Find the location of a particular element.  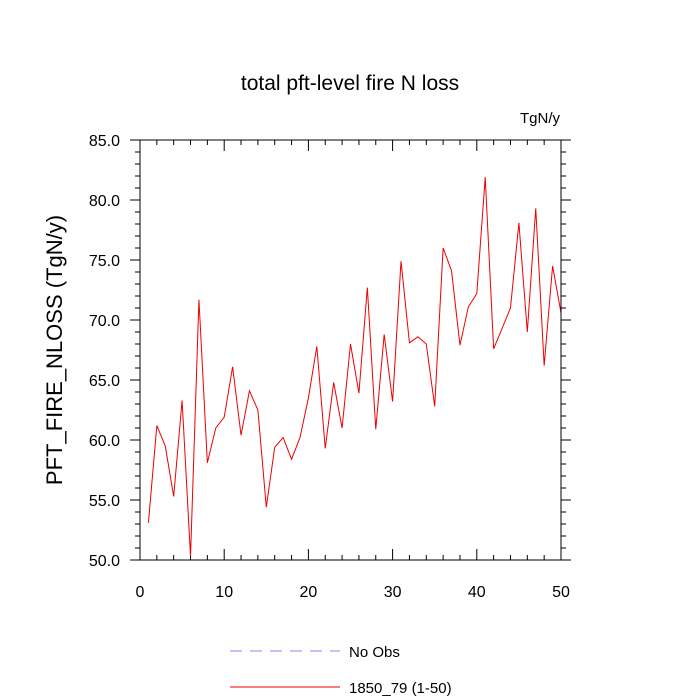

y-tick-label: 70.0 is located at coordinates (104, 321).